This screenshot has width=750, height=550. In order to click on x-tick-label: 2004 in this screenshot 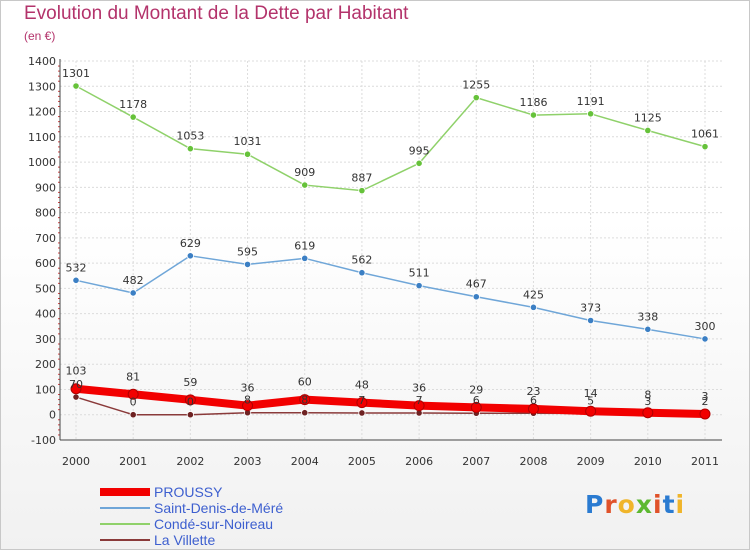, I will do `click(305, 461)`.